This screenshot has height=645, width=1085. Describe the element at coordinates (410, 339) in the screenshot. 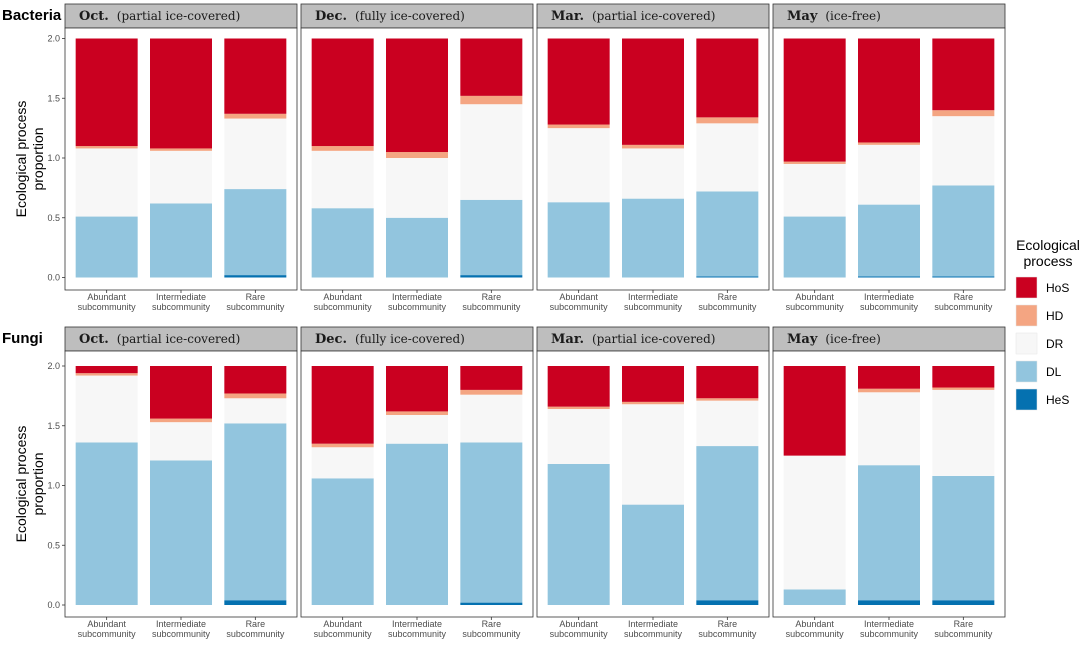

I see `strip-condition: (fully ice-covered)` at that location.